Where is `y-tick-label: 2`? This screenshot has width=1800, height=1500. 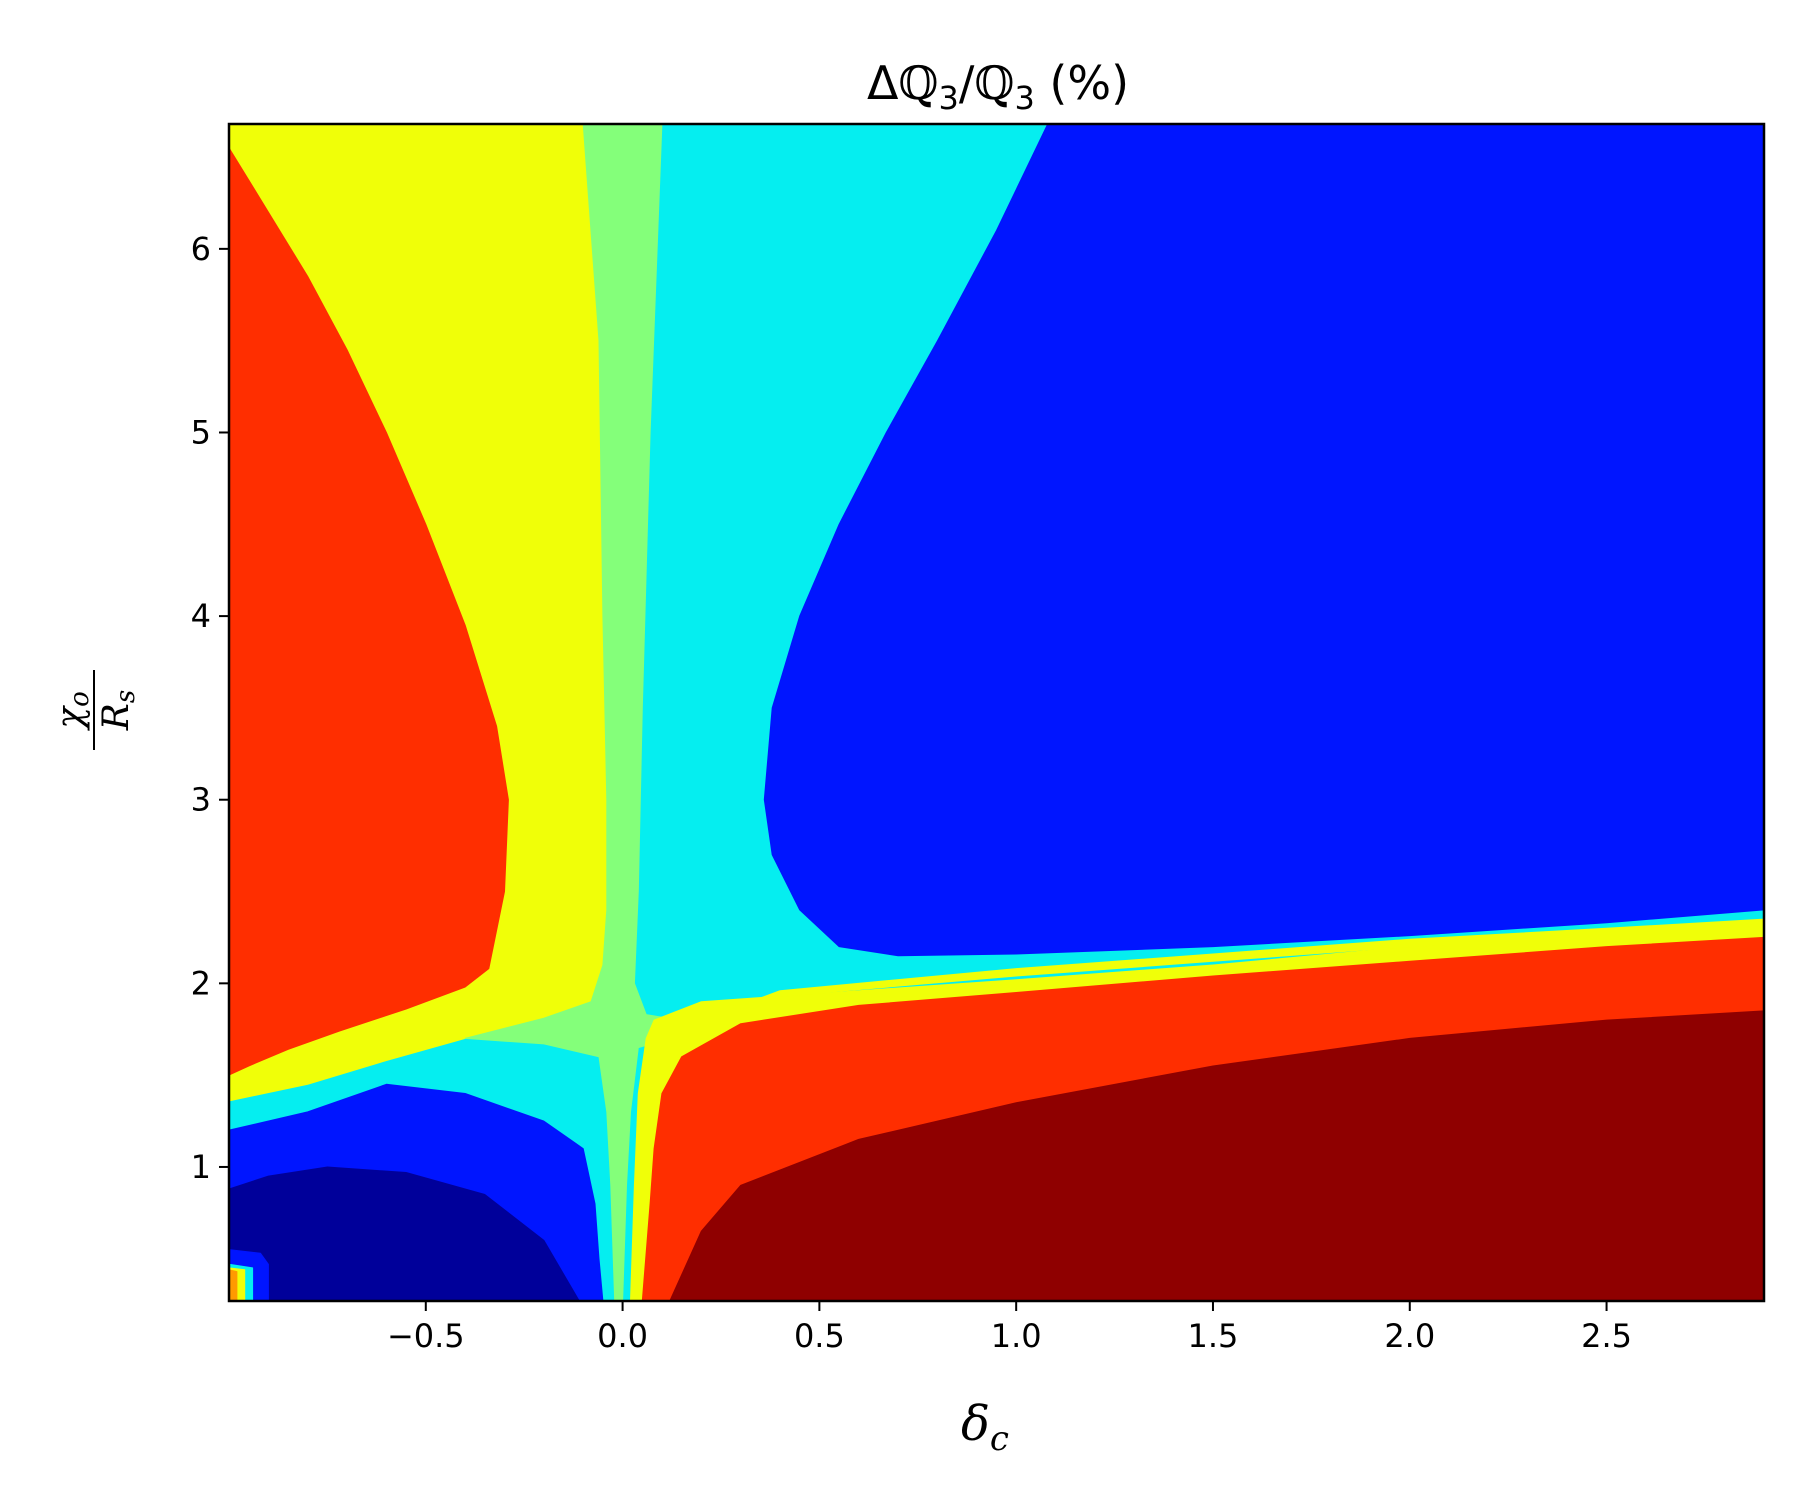 y-tick-label: 2 is located at coordinates (201, 983).